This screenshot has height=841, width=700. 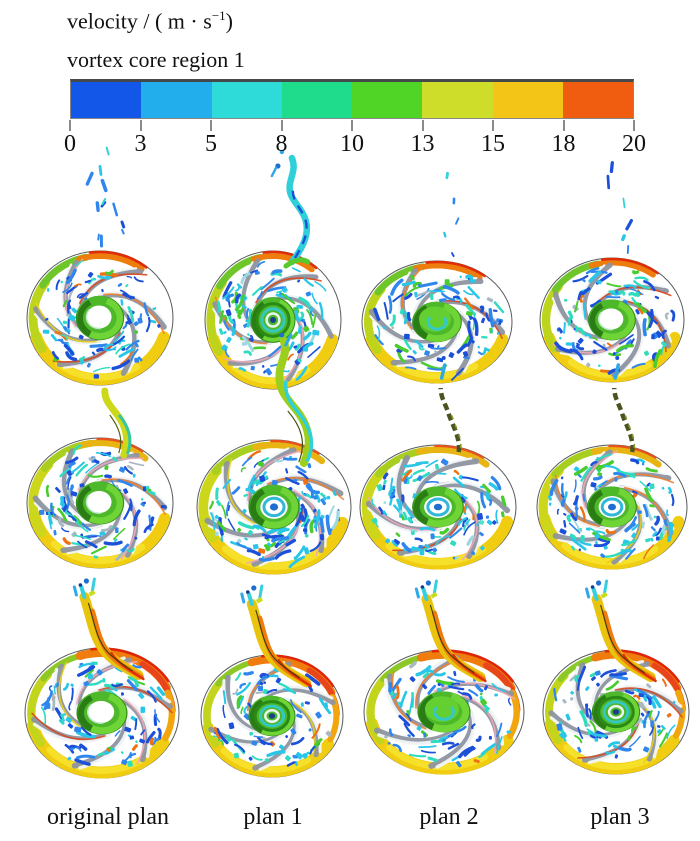 What do you see at coordinates (616, 677) in the screenshot?
I see `vortex-panel-r3c4` at bounding box center [616, 677].